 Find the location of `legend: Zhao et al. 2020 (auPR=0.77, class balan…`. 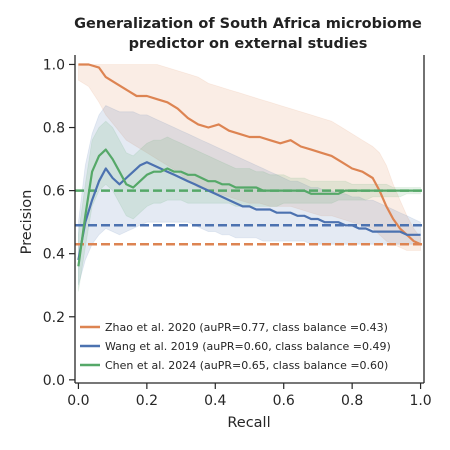

legend: Zhao et al. 2020 (auPR=0.77, class balan… is located at coordinates (235, 346).